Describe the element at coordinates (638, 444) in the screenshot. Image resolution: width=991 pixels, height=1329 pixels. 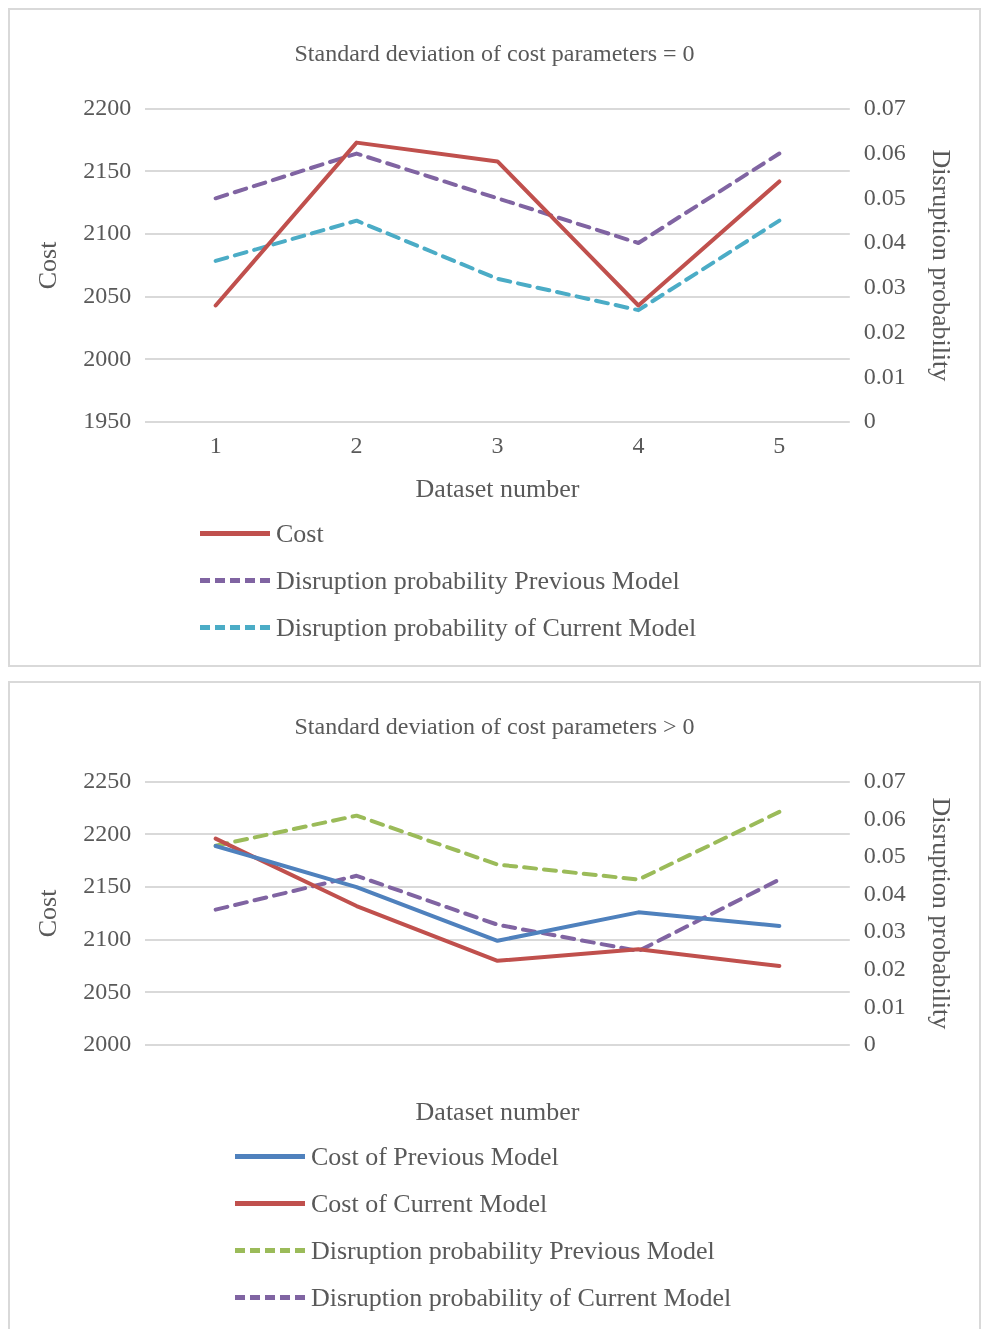
I see `x-tick-label: 4` at that location.